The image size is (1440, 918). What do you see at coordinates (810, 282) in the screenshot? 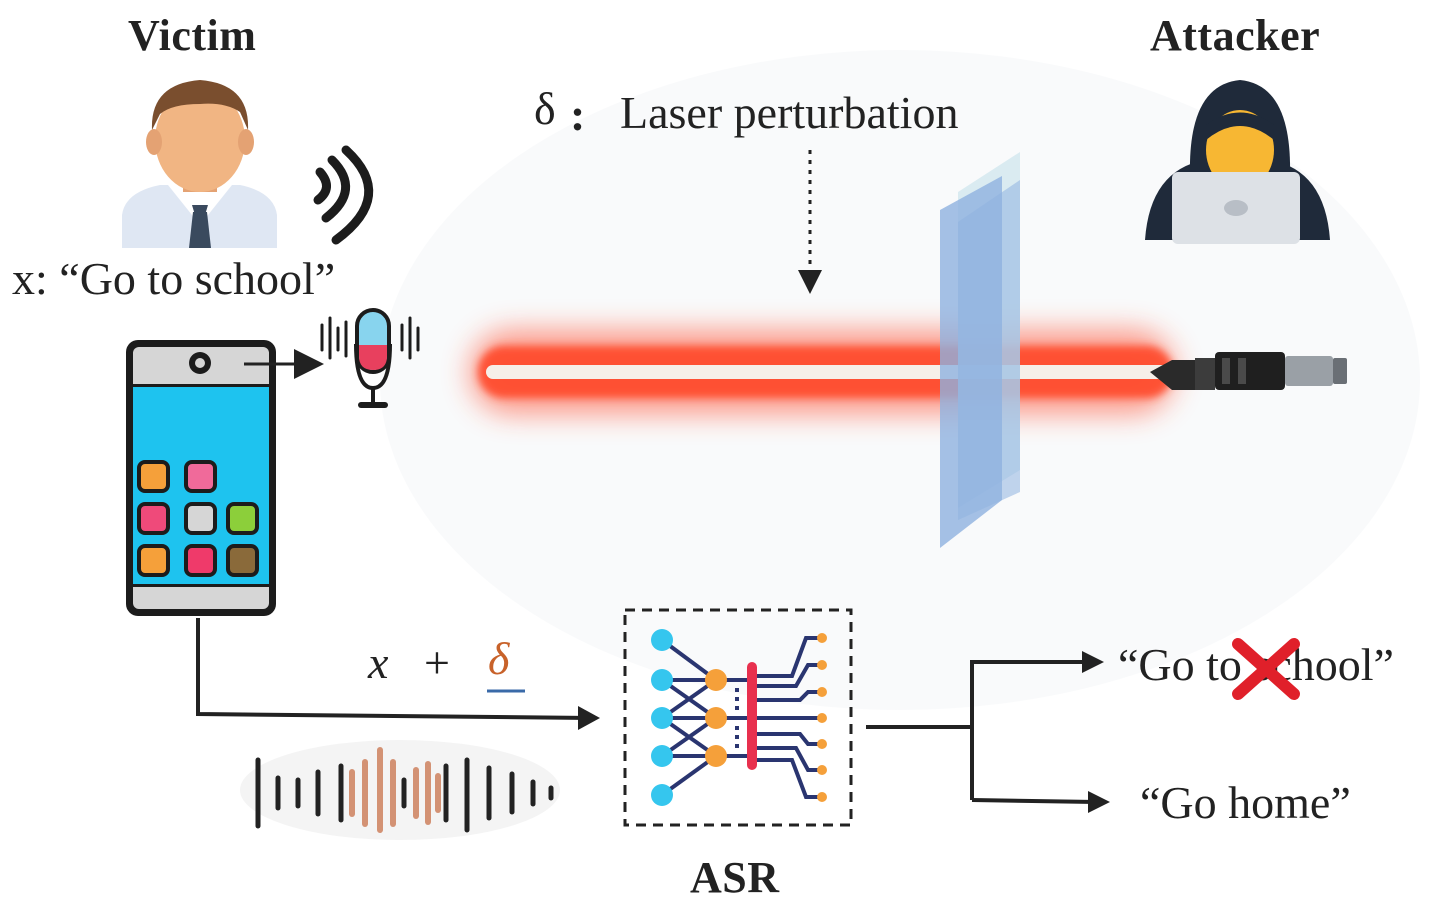
I see `perturbation-arrowhead` at bounding box center [810, 282].